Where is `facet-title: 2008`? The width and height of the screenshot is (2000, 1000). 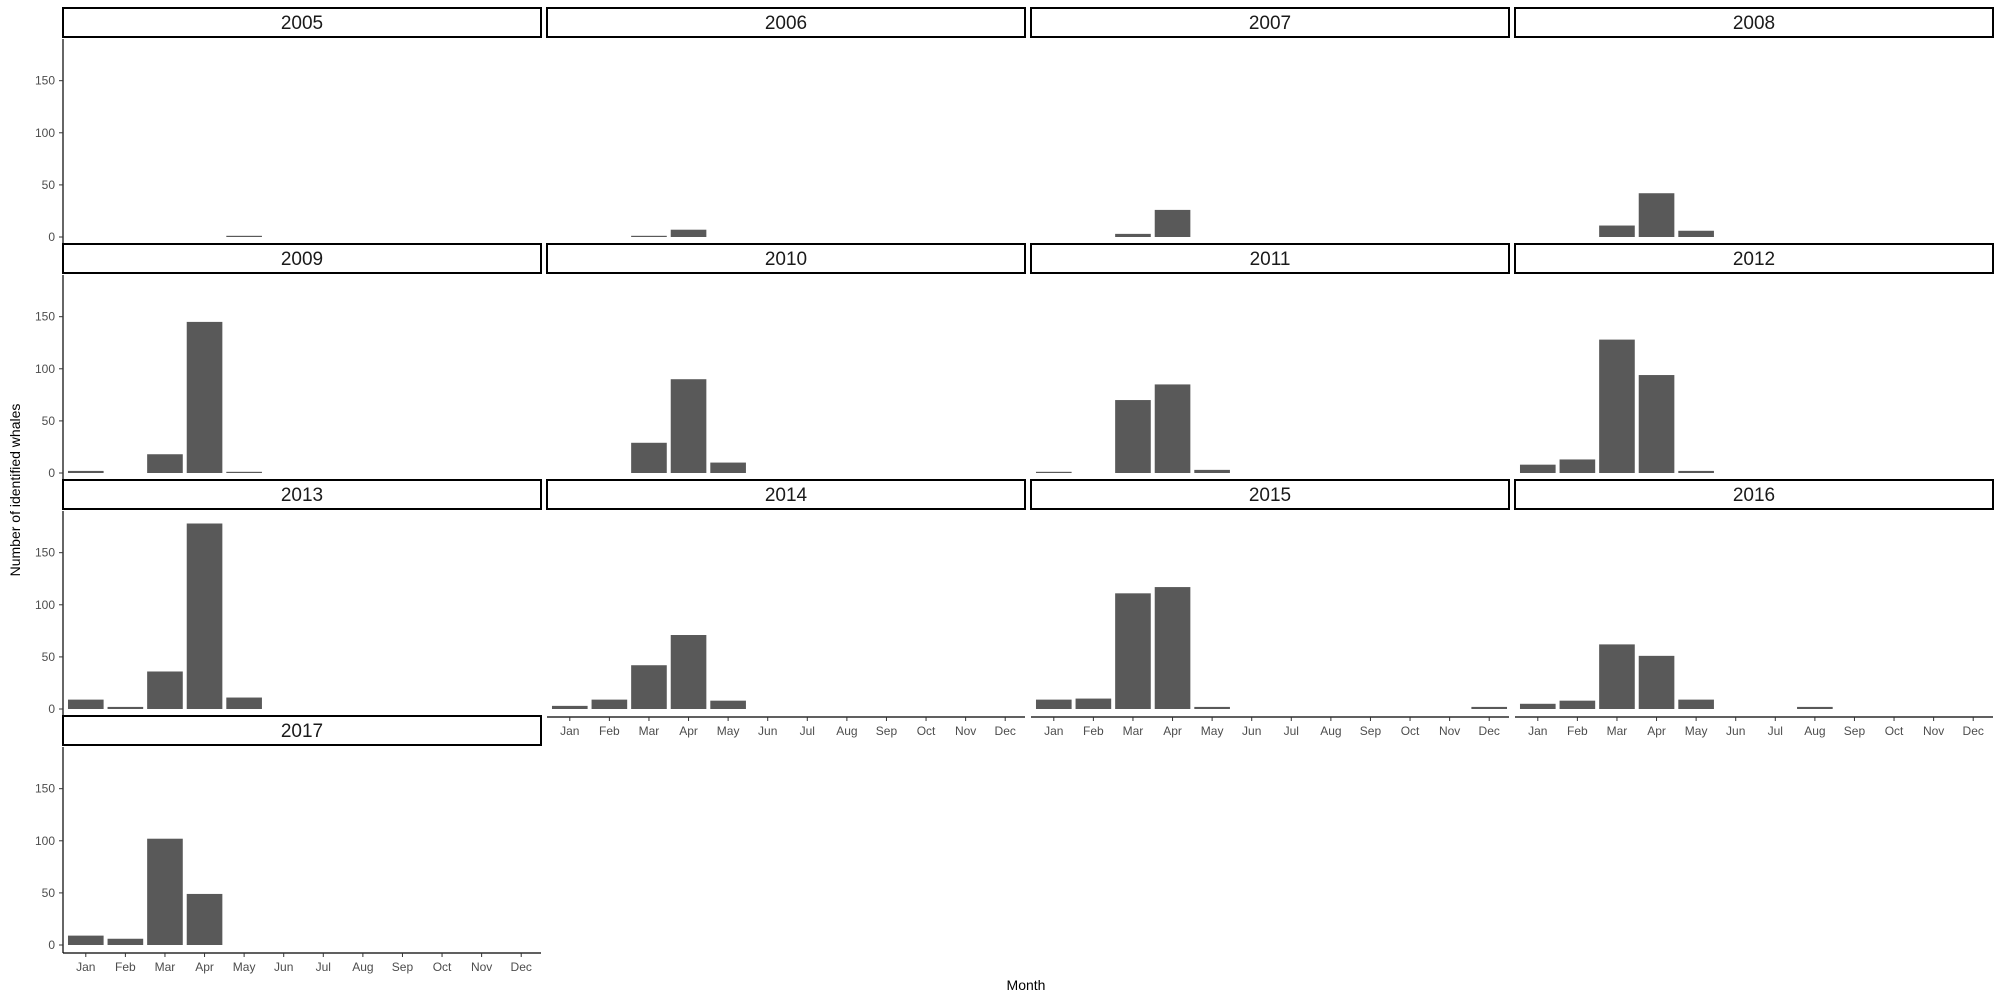
facet-title: 2008 is located at coordinates (1754, 23).